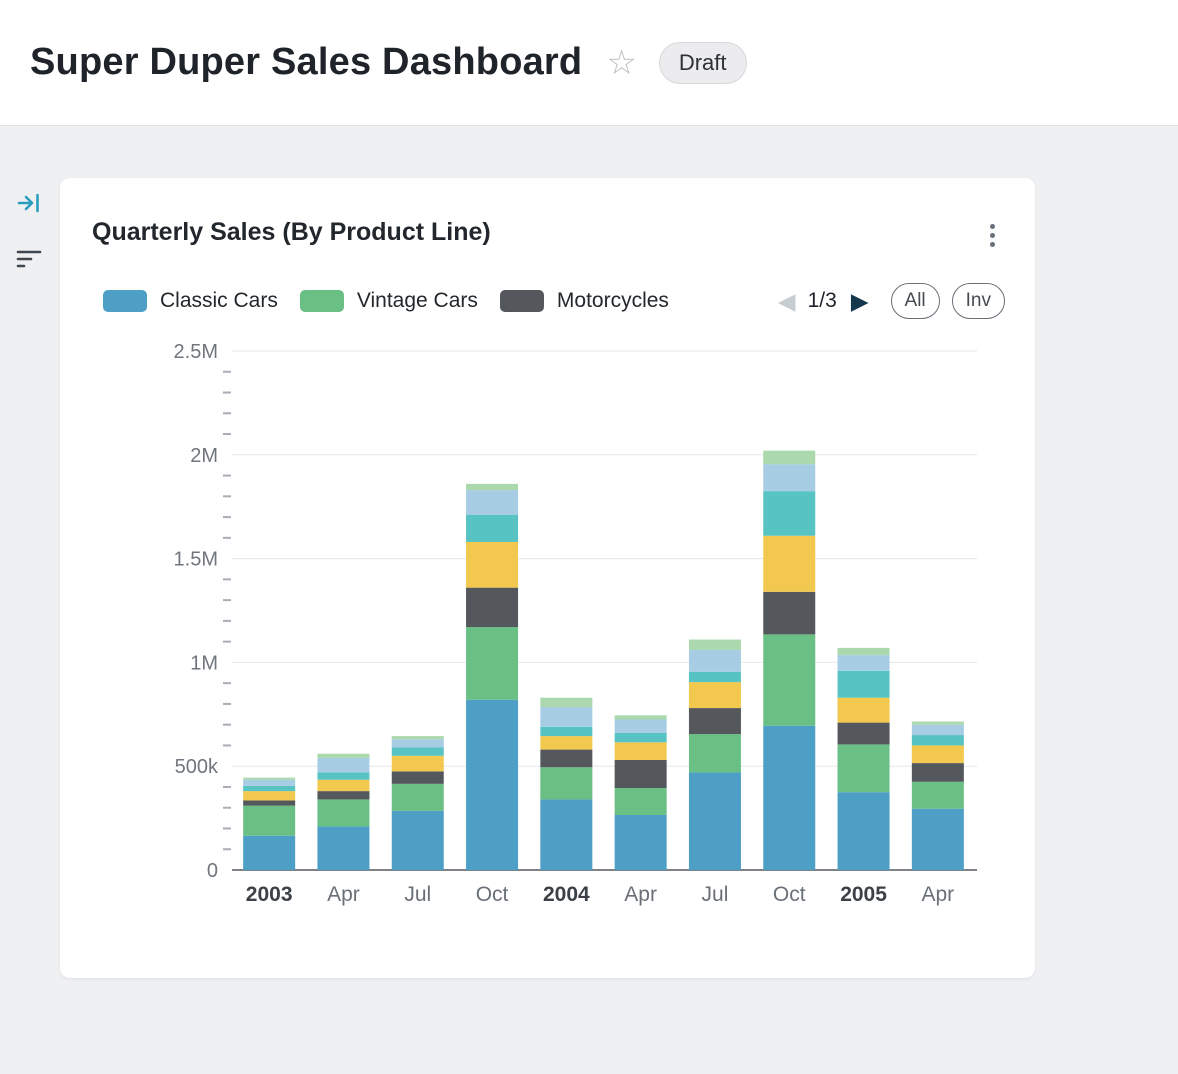 The height and width of the screenshot is (1074, 1178). What do you see at coordinates (417, 300) in the screenshot?
I see `legend-label: Vintage Cars` at bounding box center [417, 300].